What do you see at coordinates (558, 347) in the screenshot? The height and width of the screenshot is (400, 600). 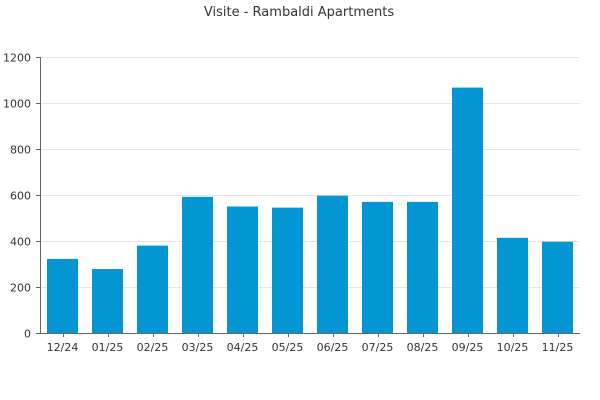 I see `x-tick-label: 11/25` at bounding box center [558, 347].